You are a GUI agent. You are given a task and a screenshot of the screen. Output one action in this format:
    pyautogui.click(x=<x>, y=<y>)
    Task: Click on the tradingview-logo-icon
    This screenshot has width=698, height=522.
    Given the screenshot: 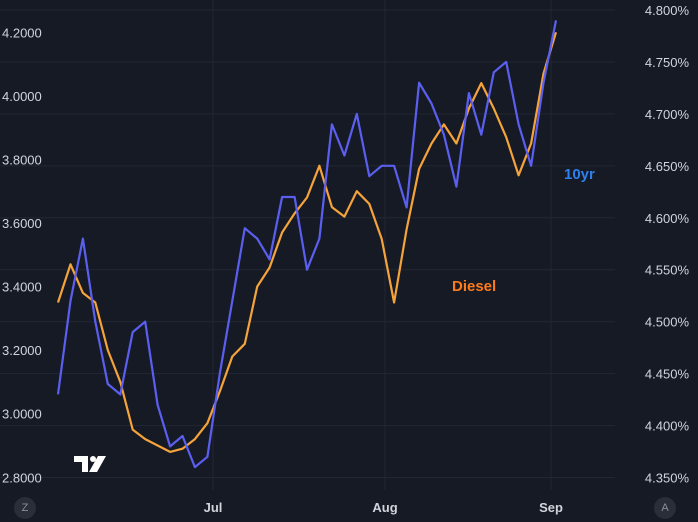 What is the action you would take?
    pyautogui.click(x=90, y=464)
    